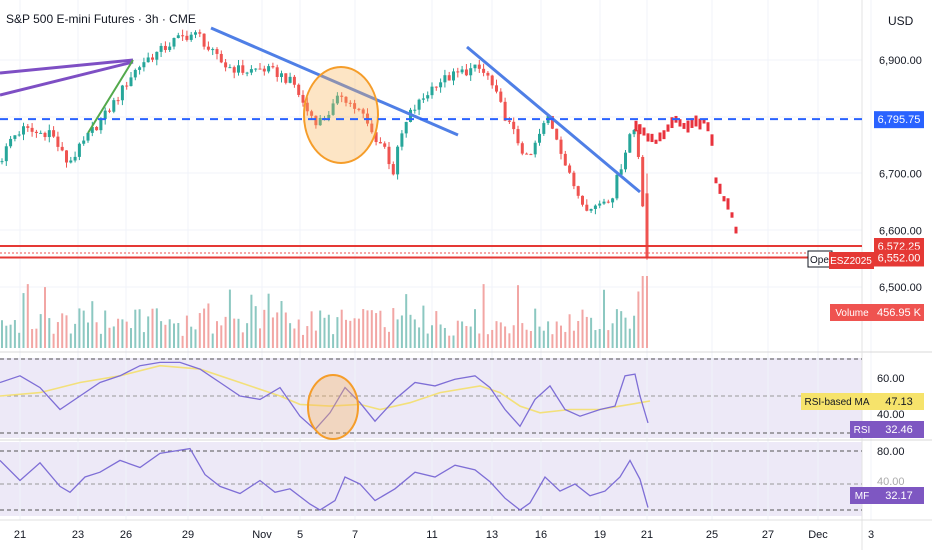 Image resolution: width=932 pixels, height=550 pixels. I want to click on price-tick-label: 6,500.00, so click(900, 288).